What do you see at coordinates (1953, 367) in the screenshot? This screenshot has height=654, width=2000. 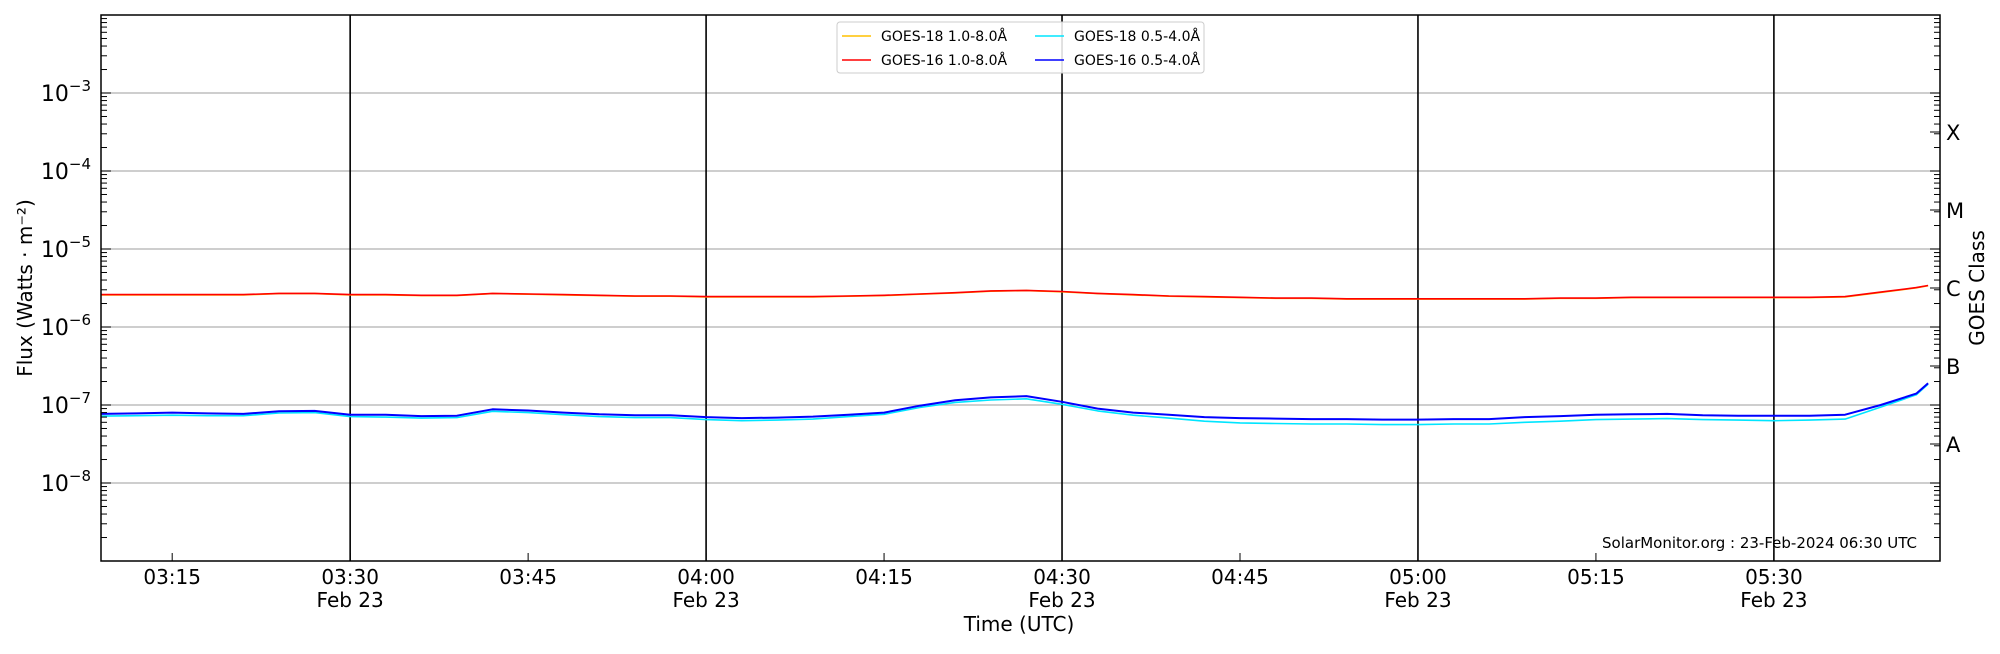 I see `goes-class-label: B` at bounding box center [1953, 367].